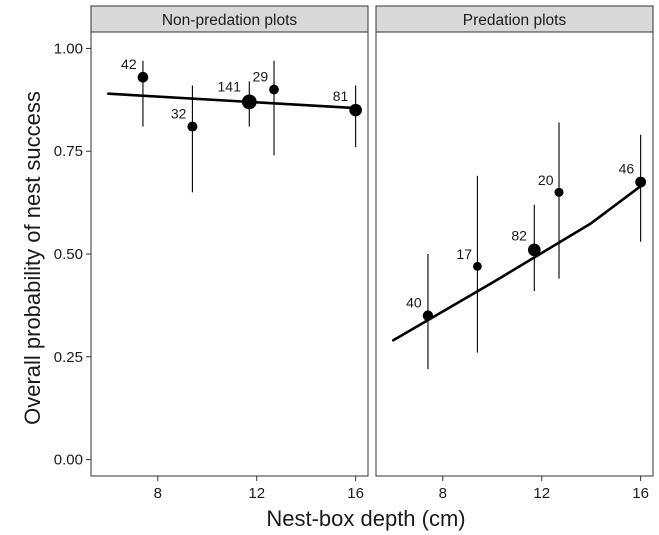 The height and width of the screenshot is (535, 659). What do you see at coordinates (546, 180) in the screenshot?
I see `sample-size-label: 20` at bounding box center [546, 180].